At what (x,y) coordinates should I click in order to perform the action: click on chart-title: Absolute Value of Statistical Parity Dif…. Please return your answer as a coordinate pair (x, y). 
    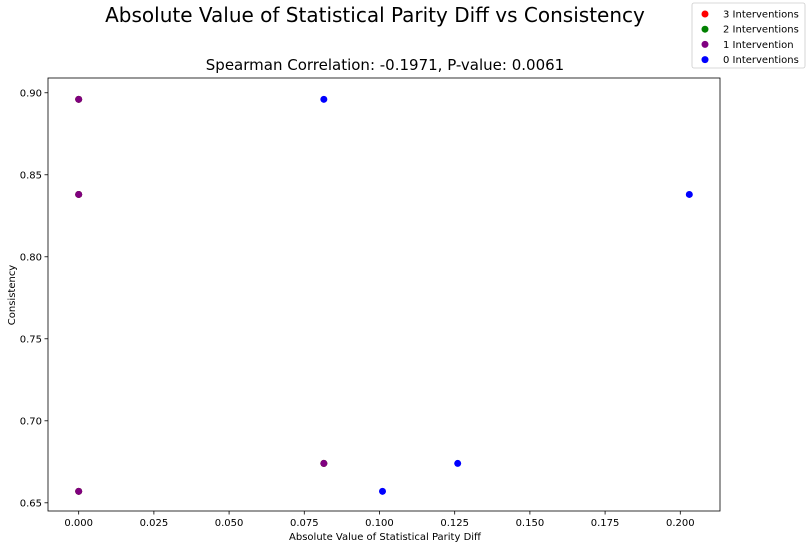
    Looking at the image, I should click on (375, 15).